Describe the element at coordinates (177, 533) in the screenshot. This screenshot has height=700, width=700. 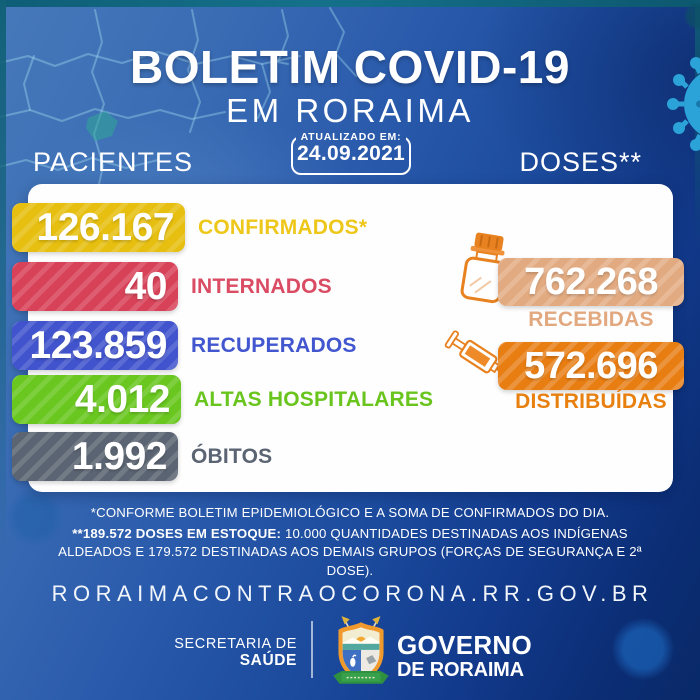
I see `footnote-bold: **189.572 DOSES EM ESTOQUE:` at that location.